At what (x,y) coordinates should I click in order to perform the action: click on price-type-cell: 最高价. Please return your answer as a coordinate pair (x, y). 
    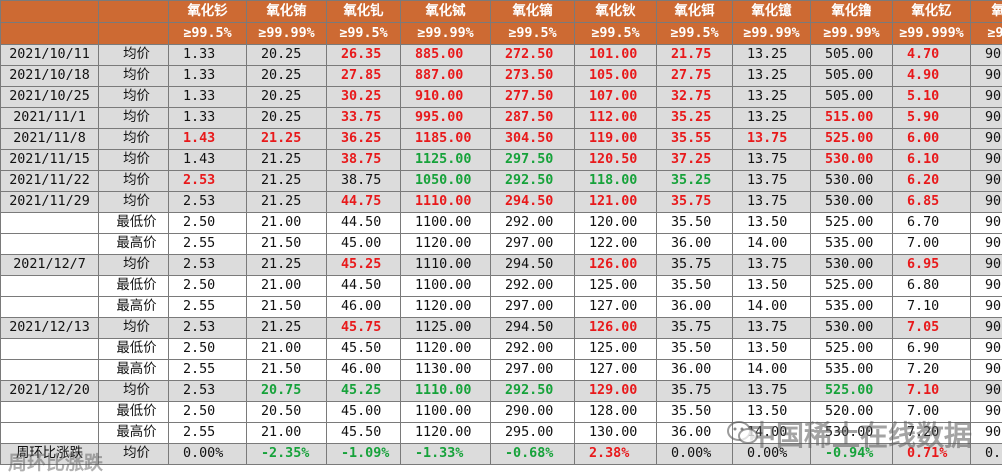
    Looking at the image, I should click on (133, 307).